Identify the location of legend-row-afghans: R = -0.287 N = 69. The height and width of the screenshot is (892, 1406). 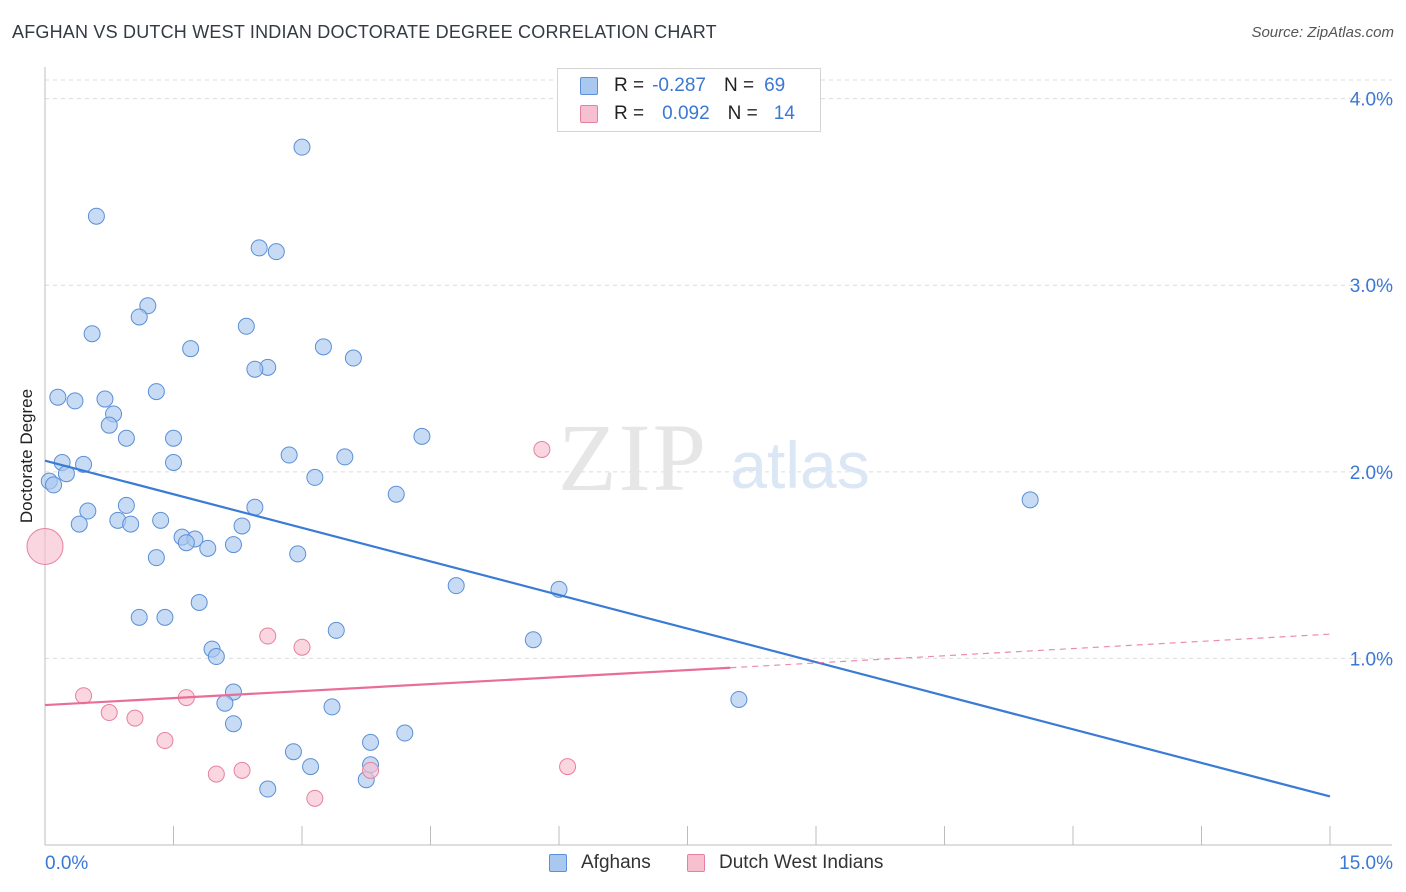
(682, 86).